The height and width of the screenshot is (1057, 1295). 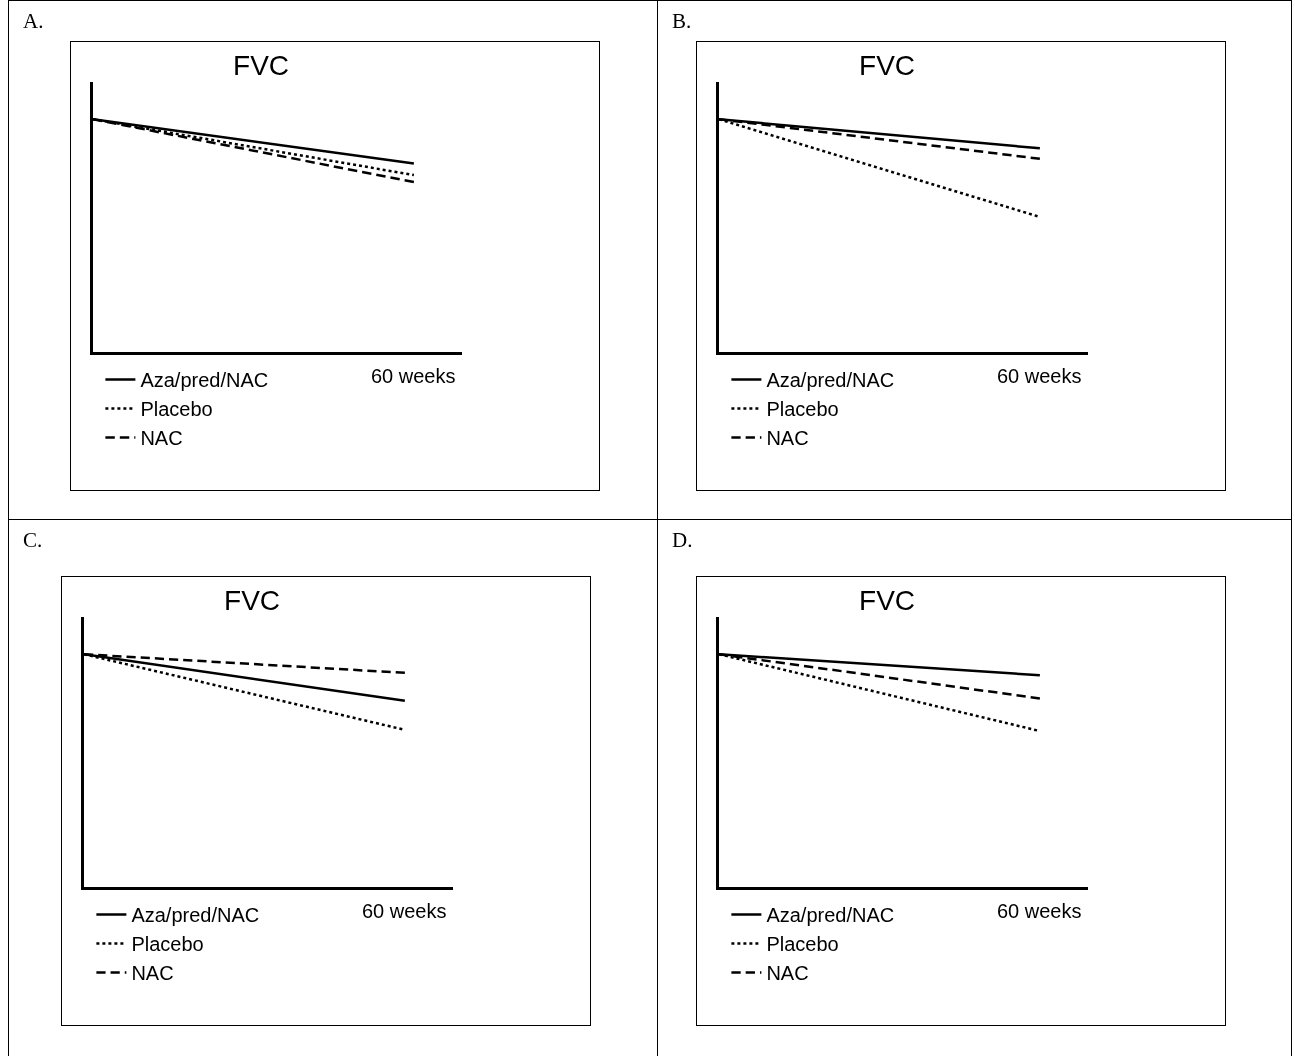 I want to click on text: C., so click(x=33, y=540).